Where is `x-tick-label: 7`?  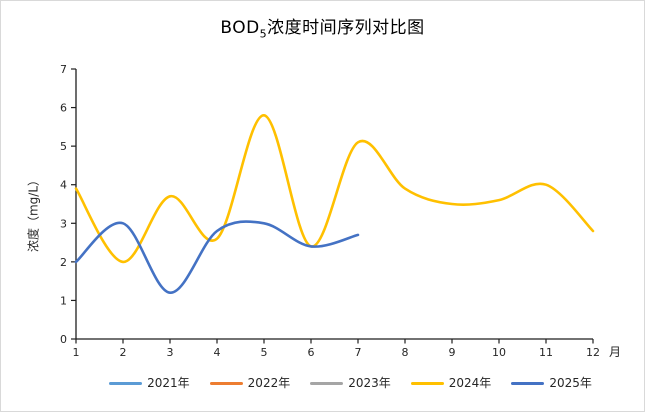 x-tick-label: 7 is located at coordinates (358, 352).